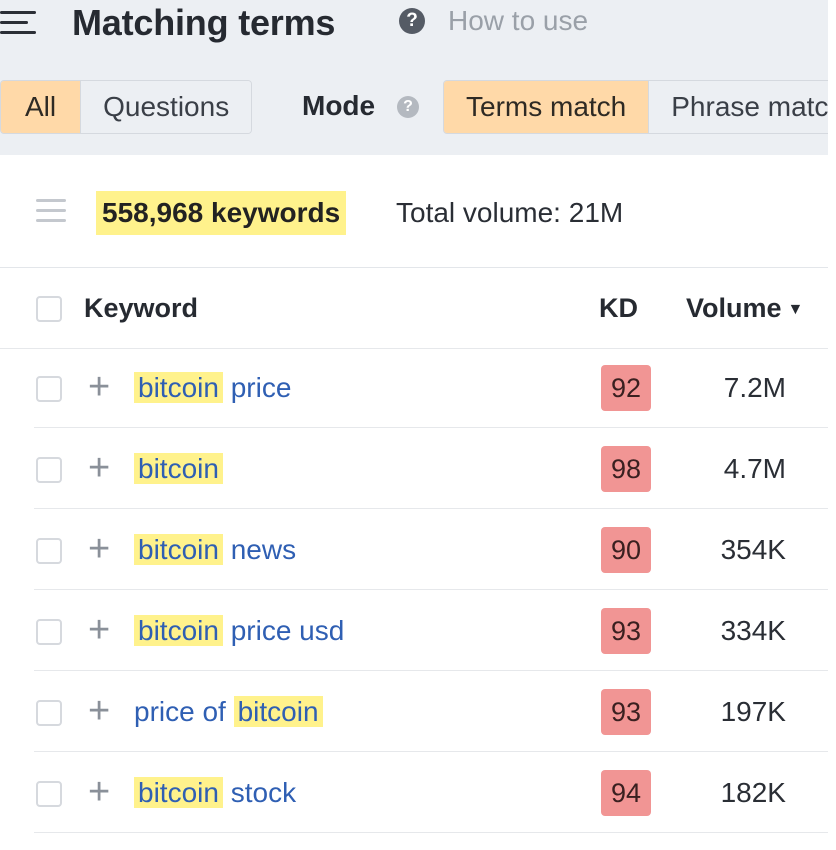 The width and height of the screenshot is (836, 850). Describe the element at coordinates (283, 630) in the screenshot. I see `keyword-text: price usd` at that location.